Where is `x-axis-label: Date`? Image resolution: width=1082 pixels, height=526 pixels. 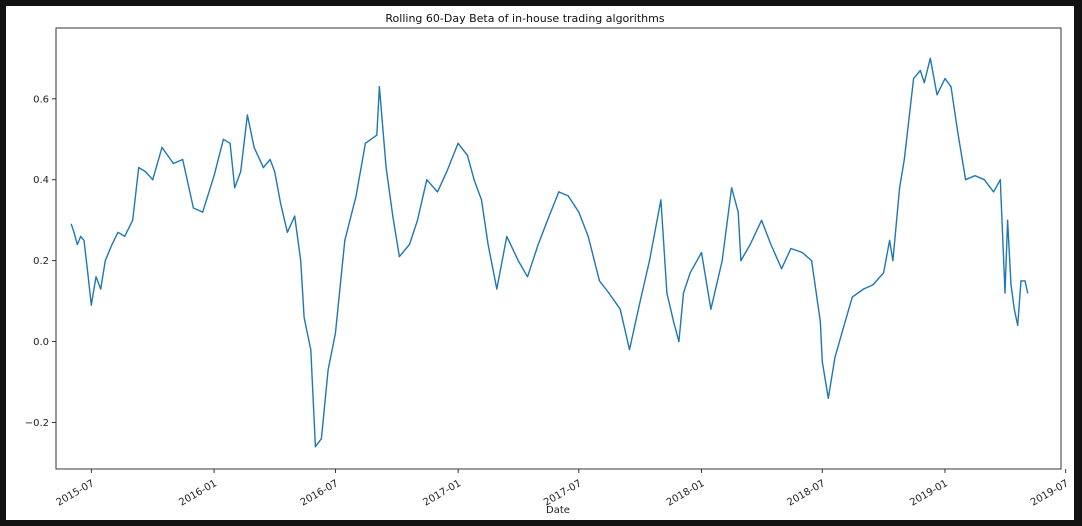
x-axis-label: Date is located at coordinates (558, 510).